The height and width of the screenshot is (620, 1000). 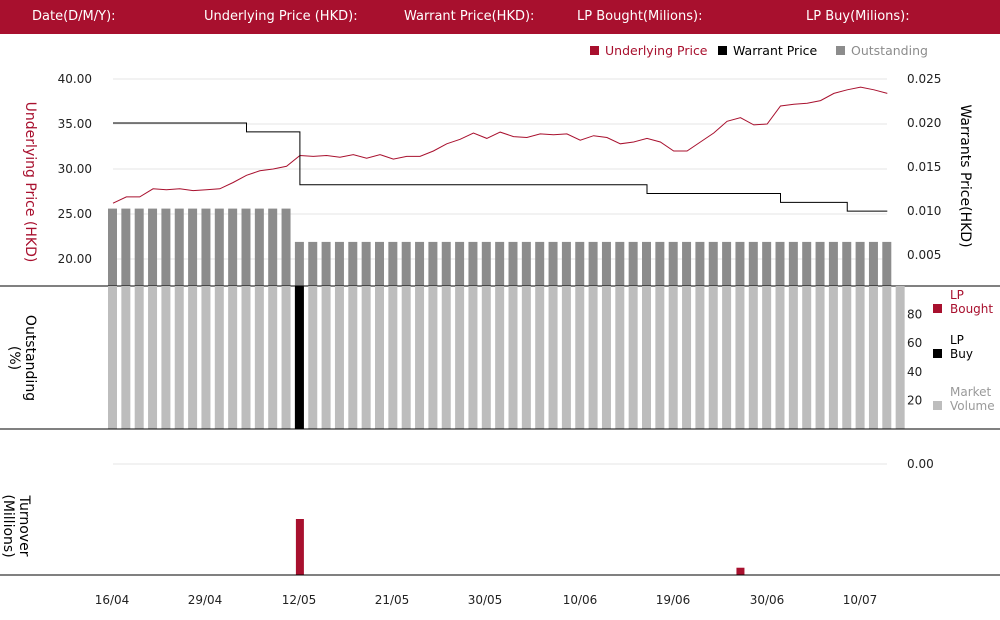 I want to click on x-tick-label: 19/06, so click(x=673, y=600).